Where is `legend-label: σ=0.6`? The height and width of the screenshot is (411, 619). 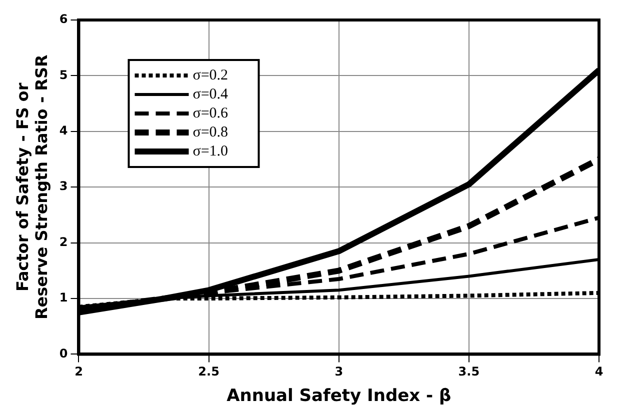 legend-label: σ=0.6 is located at coordinates (210, 113).